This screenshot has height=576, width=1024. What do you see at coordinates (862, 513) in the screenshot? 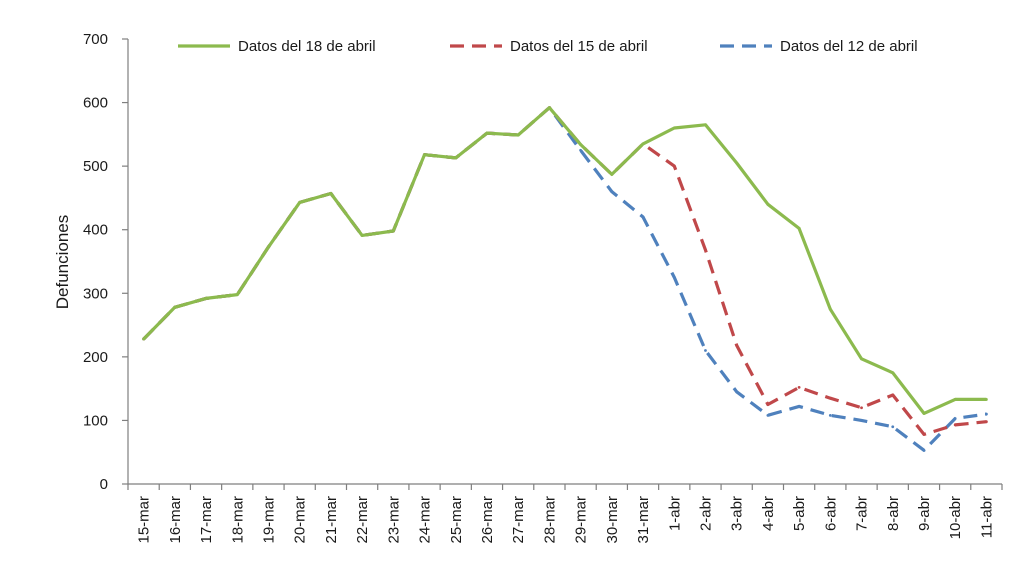
I see `x-tick-label: 7-abr` at bounding box center [862, 513].